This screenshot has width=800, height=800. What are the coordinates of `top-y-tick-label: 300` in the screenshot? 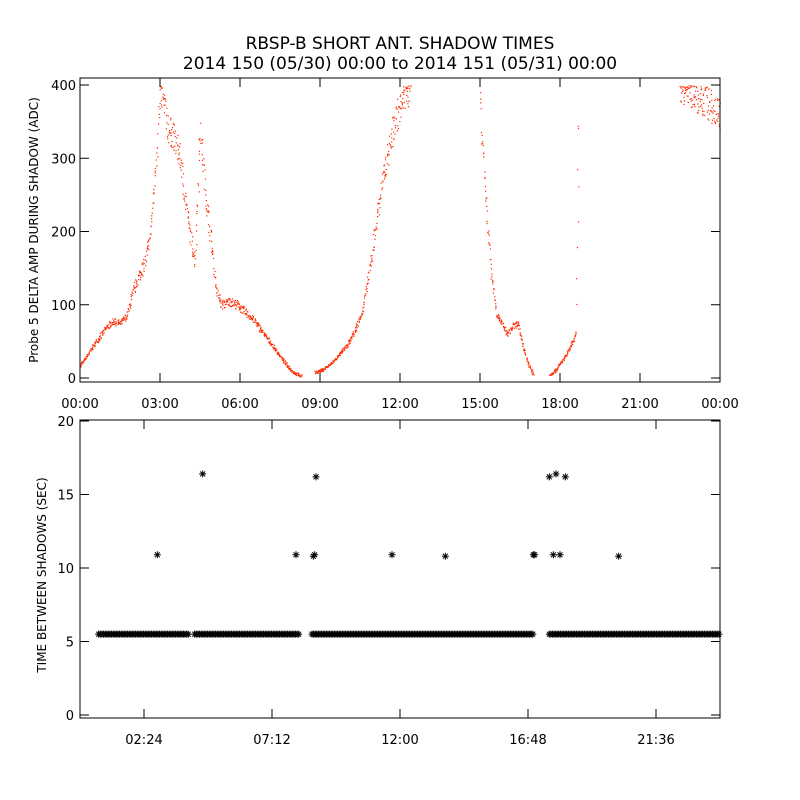 It's located at (63, 159).